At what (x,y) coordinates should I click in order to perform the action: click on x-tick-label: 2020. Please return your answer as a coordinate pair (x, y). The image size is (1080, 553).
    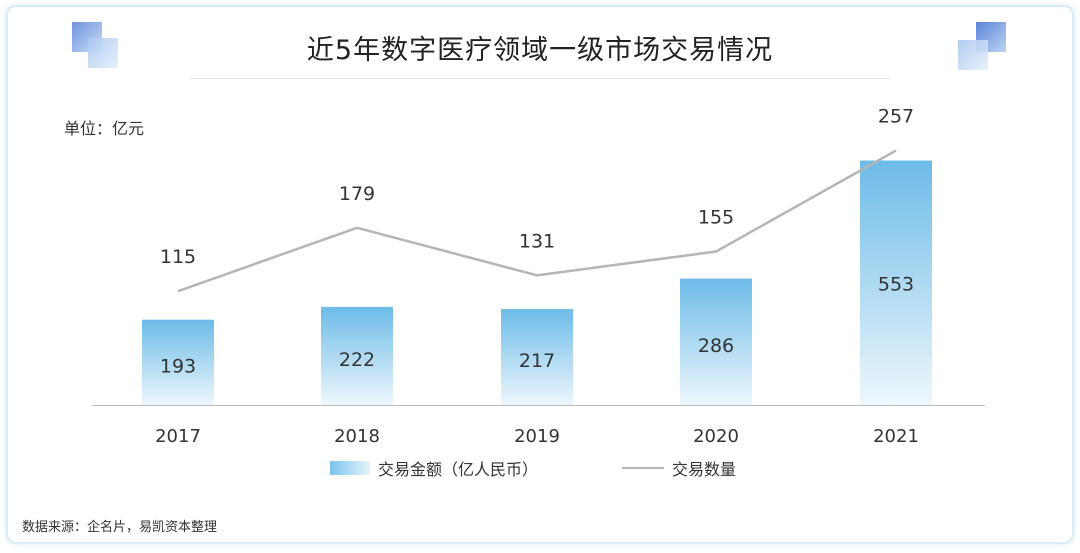
    Looking at the image, I should click on (716, 436).